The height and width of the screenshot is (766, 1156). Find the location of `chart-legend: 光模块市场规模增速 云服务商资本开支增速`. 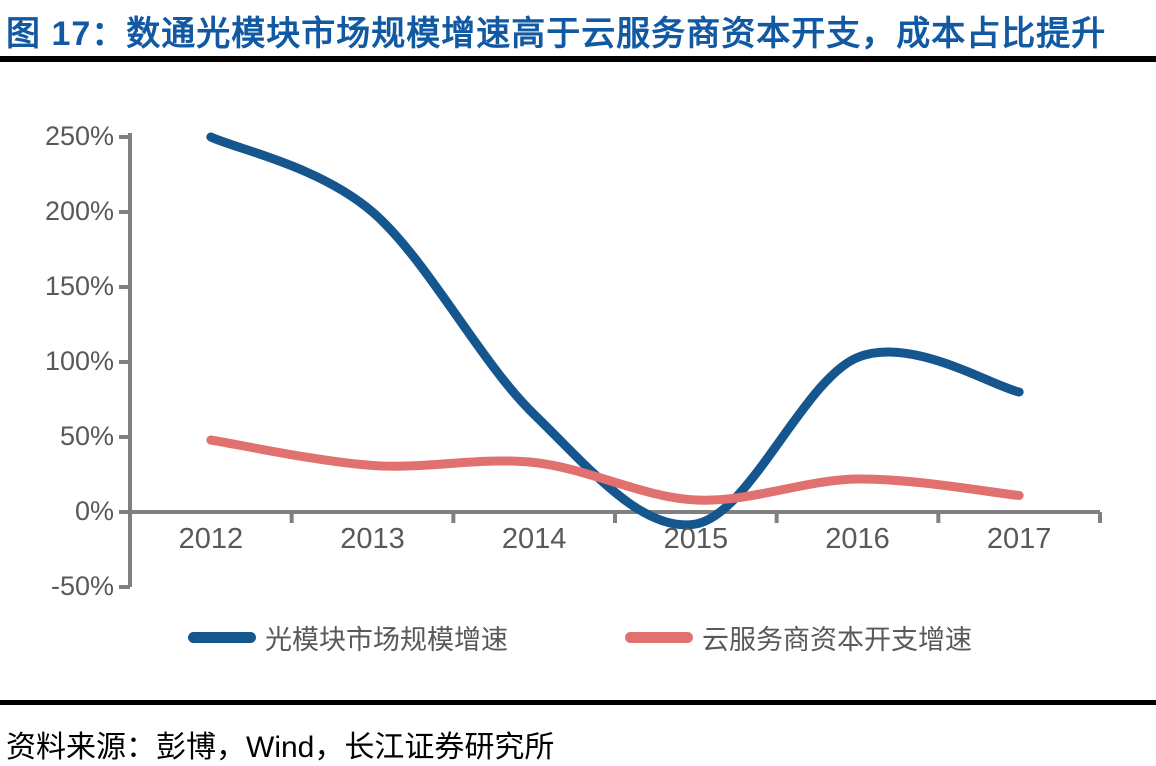

chart-legend: 光模块市场规模增速 云服务商资本开支增速 is located at coordinates (578, 637).